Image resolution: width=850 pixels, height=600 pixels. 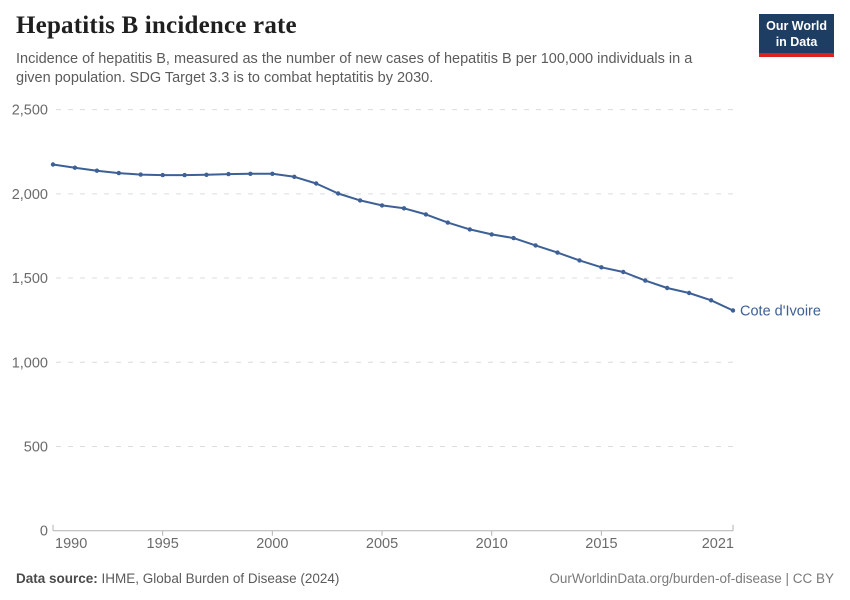 I want to click on y-axis-tick-label: 1,500, so click(x=30, y=279).